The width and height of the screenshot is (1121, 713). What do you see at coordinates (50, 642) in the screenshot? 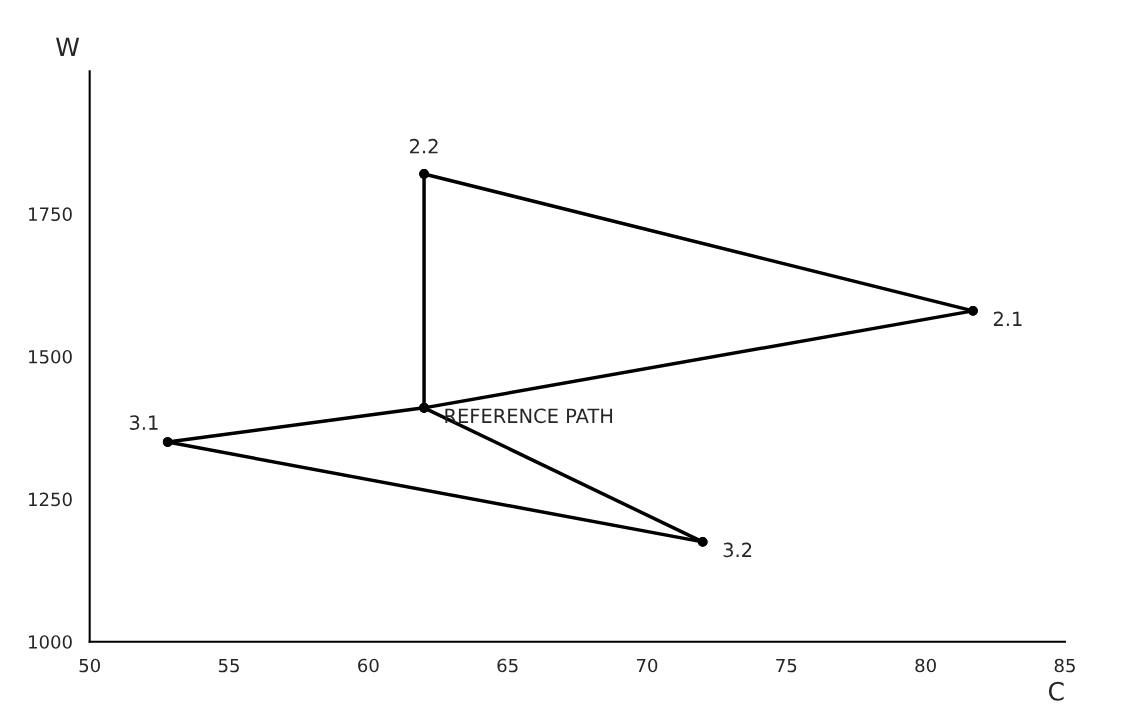
I see `y-tick-label: 1000` at bounding box center [50, 642].